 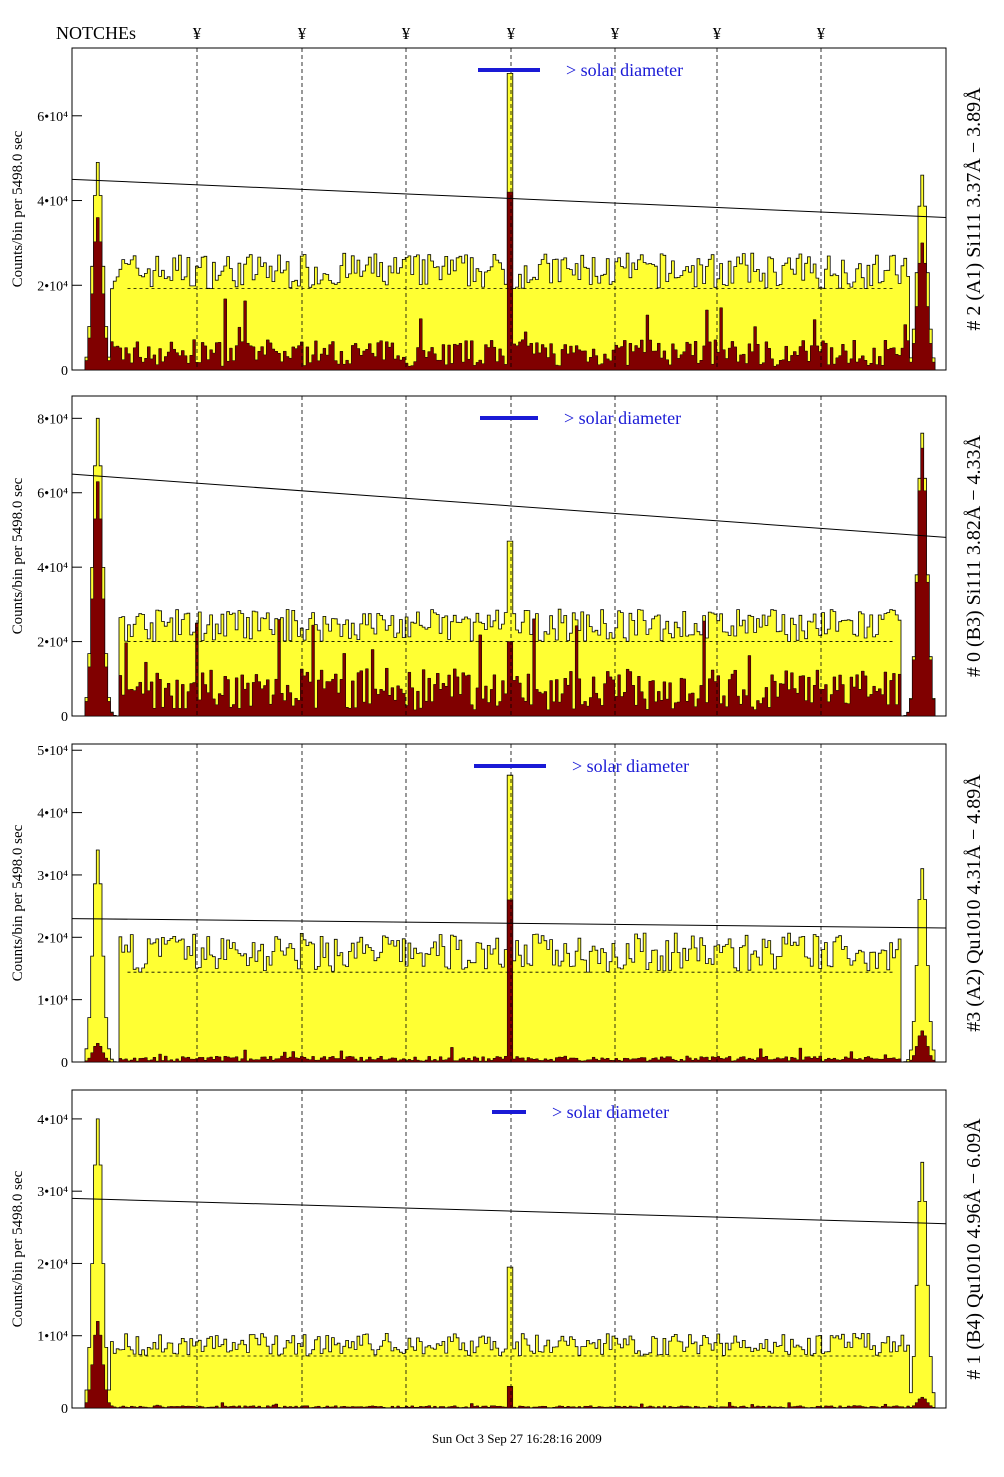 I want to click on notch-marker-7: ¥, so click(x=821, y=33).